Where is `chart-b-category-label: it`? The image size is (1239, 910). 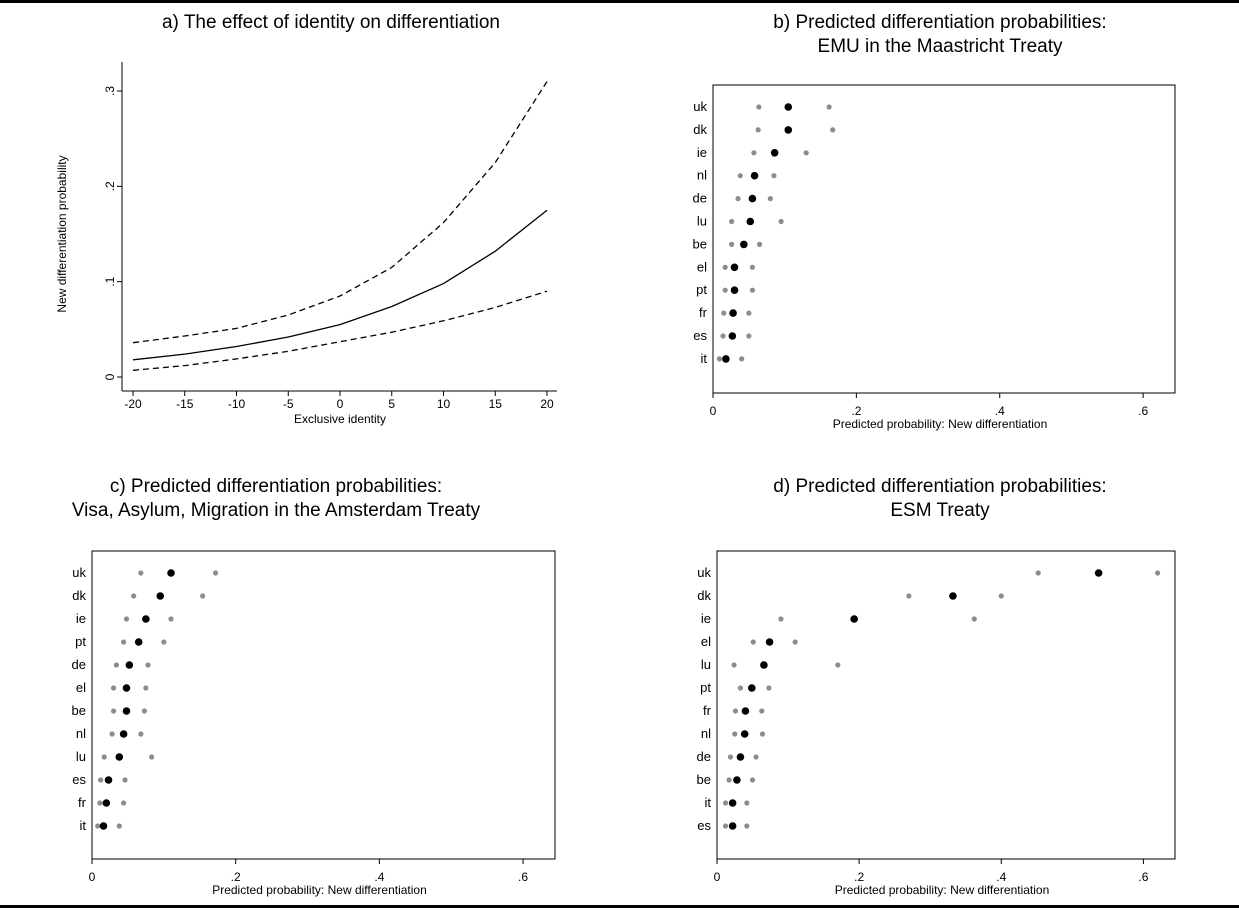 chart-b-category-label: it is located at coordinates (704, 358).